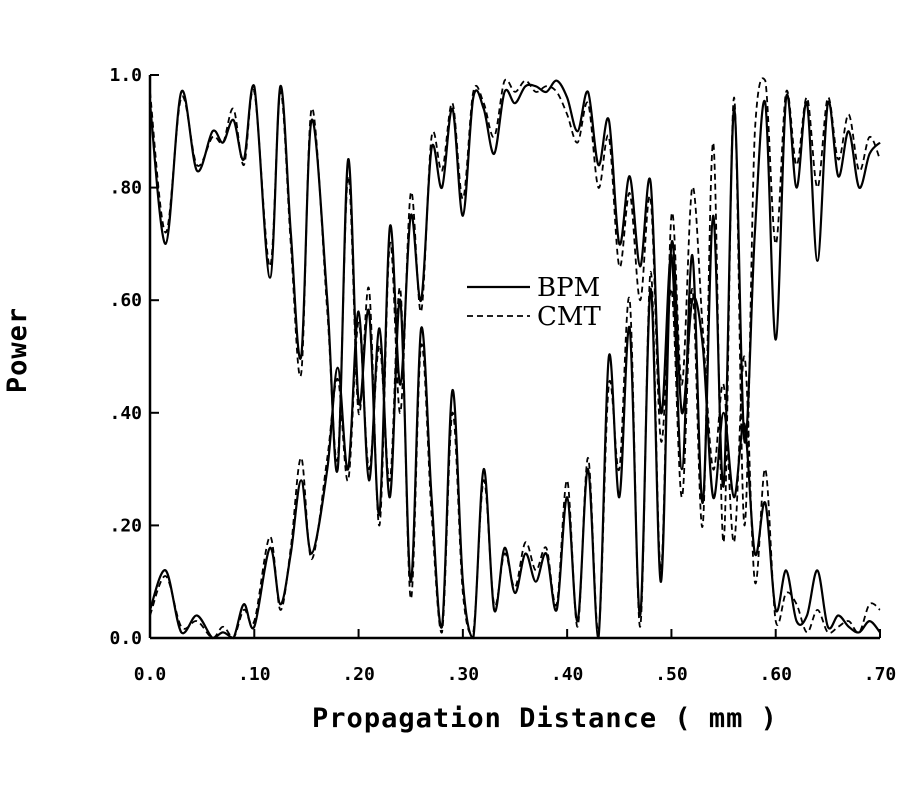  I want to click on x-tick-label: .20, so click(358, 674).